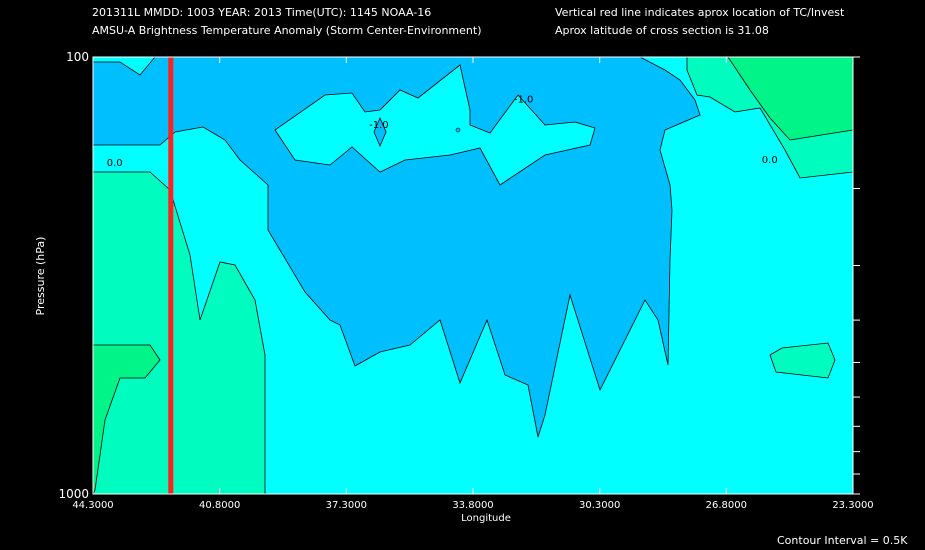  Describe the element at coordinates (802, 360) in the screenshot. I see `field-zero-lower-right` at that location.